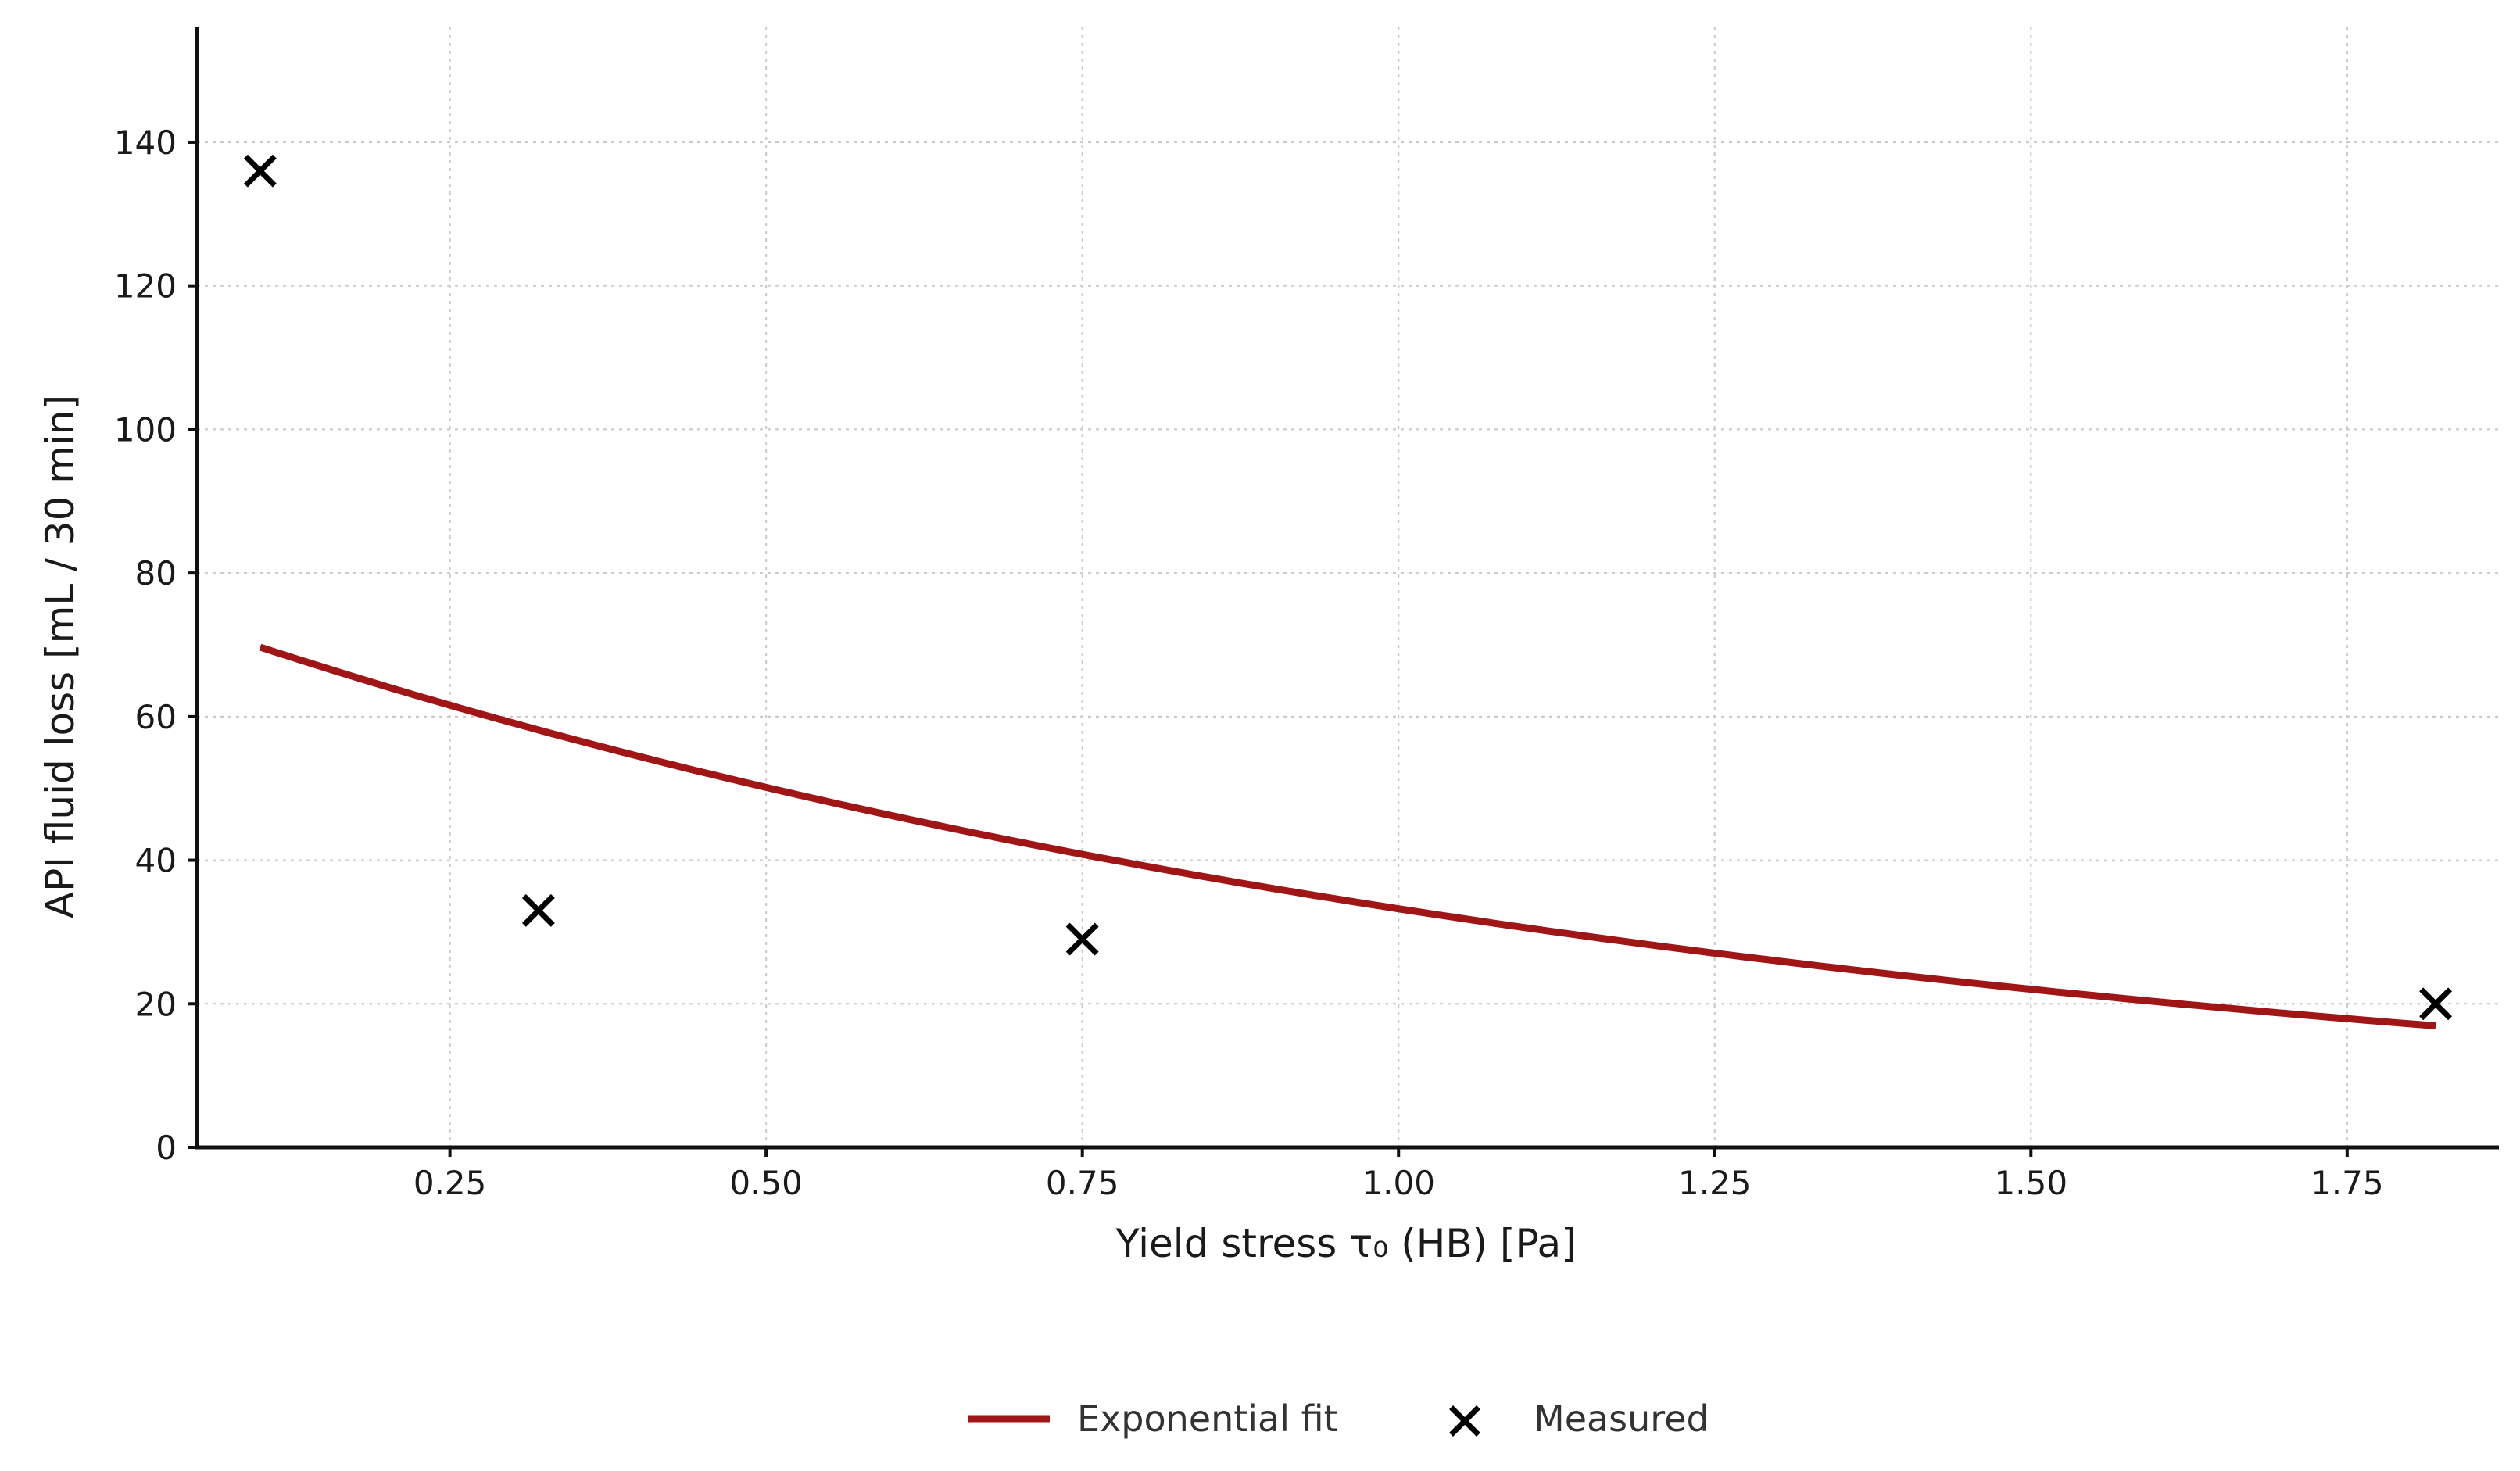 Image resolution: width=2520 pixels, height=1471 pixels. What do you see at coordinates (2031, 1183) in the screenshot?
I see `x-tick-label: 1.50` at bounding box center [2031, 1183].